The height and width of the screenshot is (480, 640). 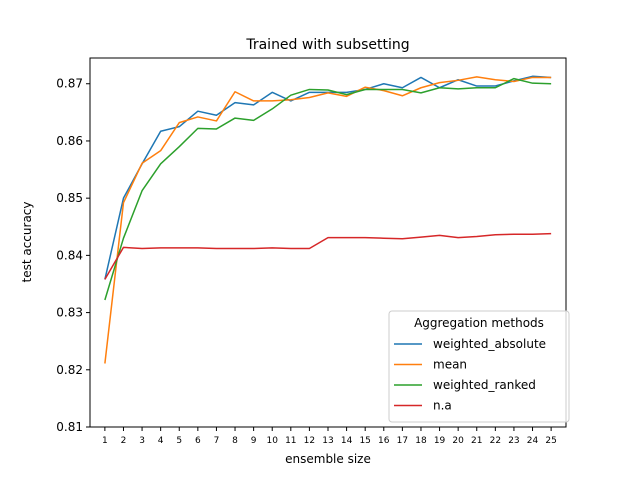 What do you see at coordinates (217, 441) in the screenshot?
I see `x-tick-label: 7` at bounding box center [217, 441].